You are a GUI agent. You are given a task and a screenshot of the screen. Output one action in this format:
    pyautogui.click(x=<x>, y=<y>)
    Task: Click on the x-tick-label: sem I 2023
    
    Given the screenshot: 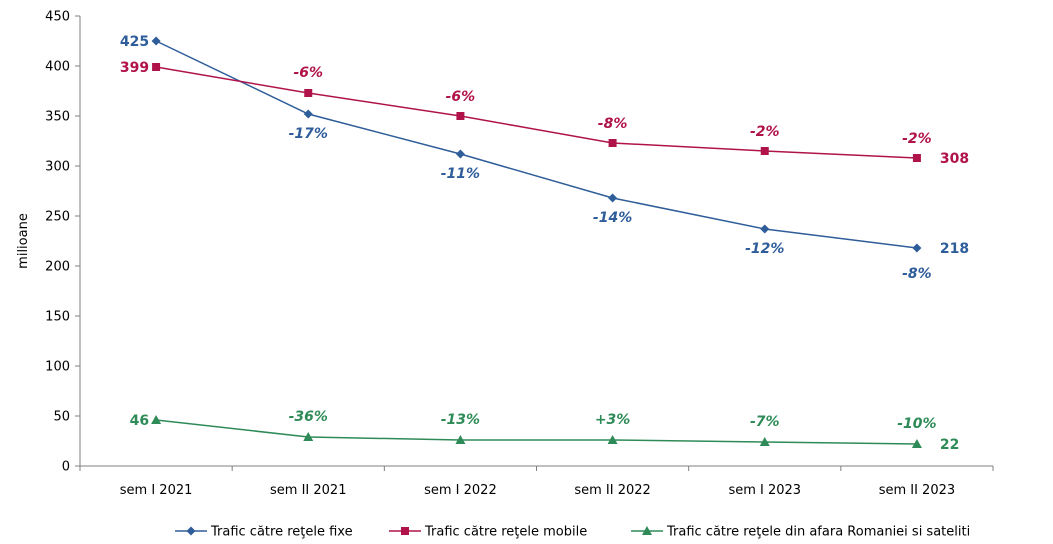 What is the action you would take?
    pyautogui.click(x=764, y=490)
    